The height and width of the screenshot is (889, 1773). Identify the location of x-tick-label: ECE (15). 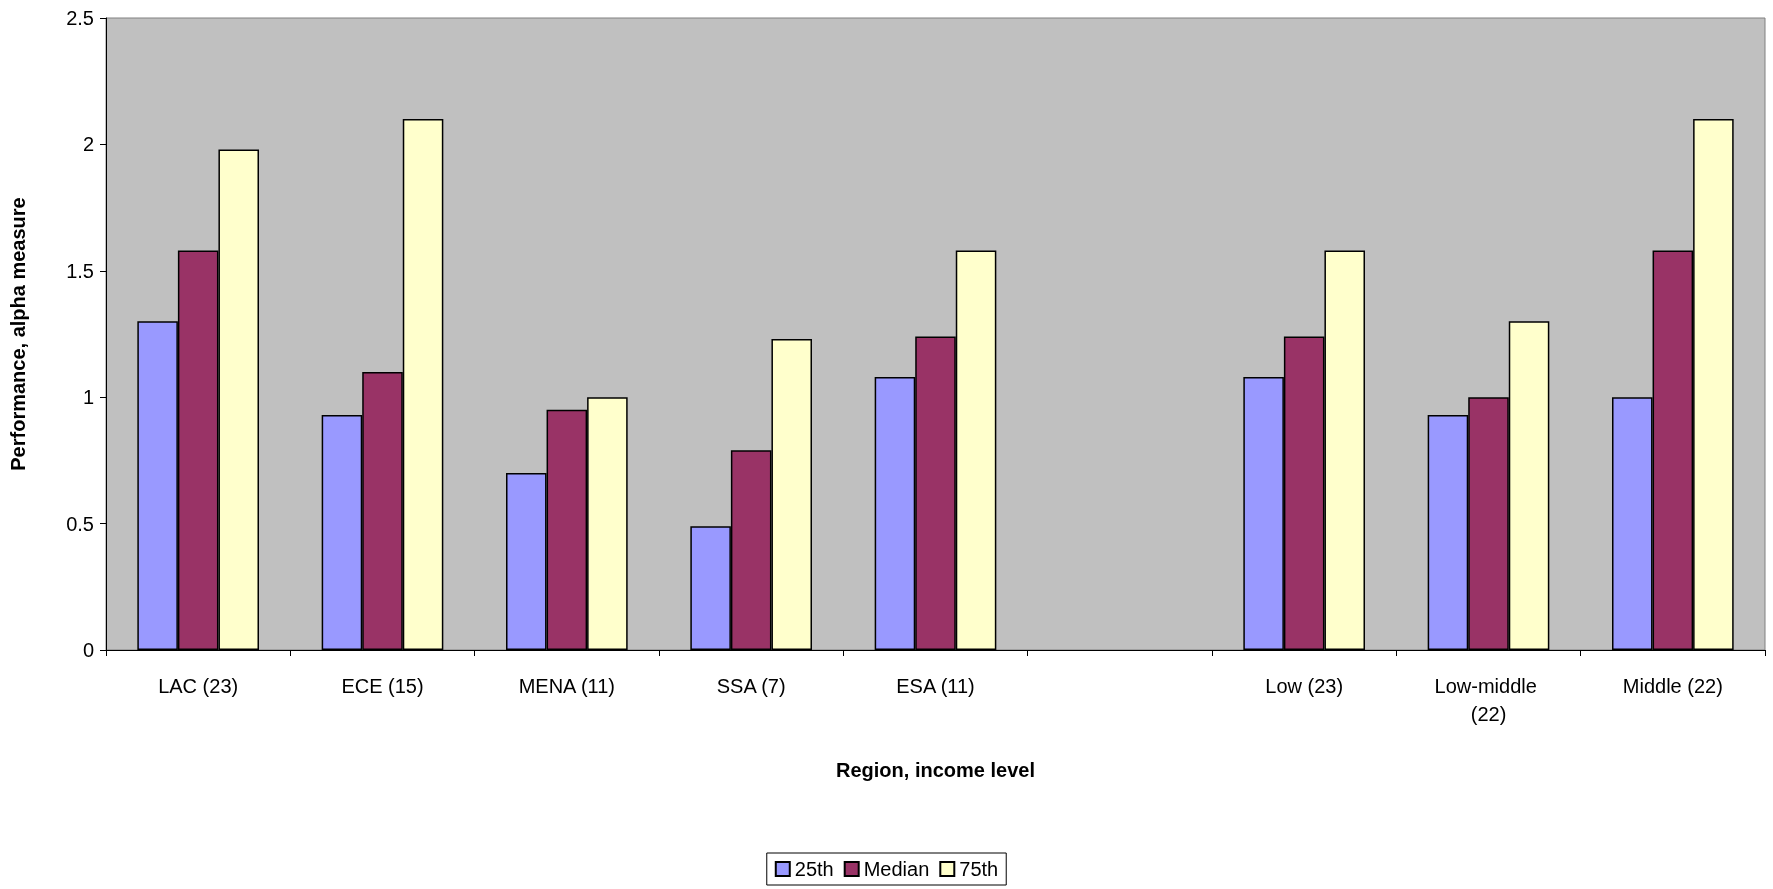
(382, 686).